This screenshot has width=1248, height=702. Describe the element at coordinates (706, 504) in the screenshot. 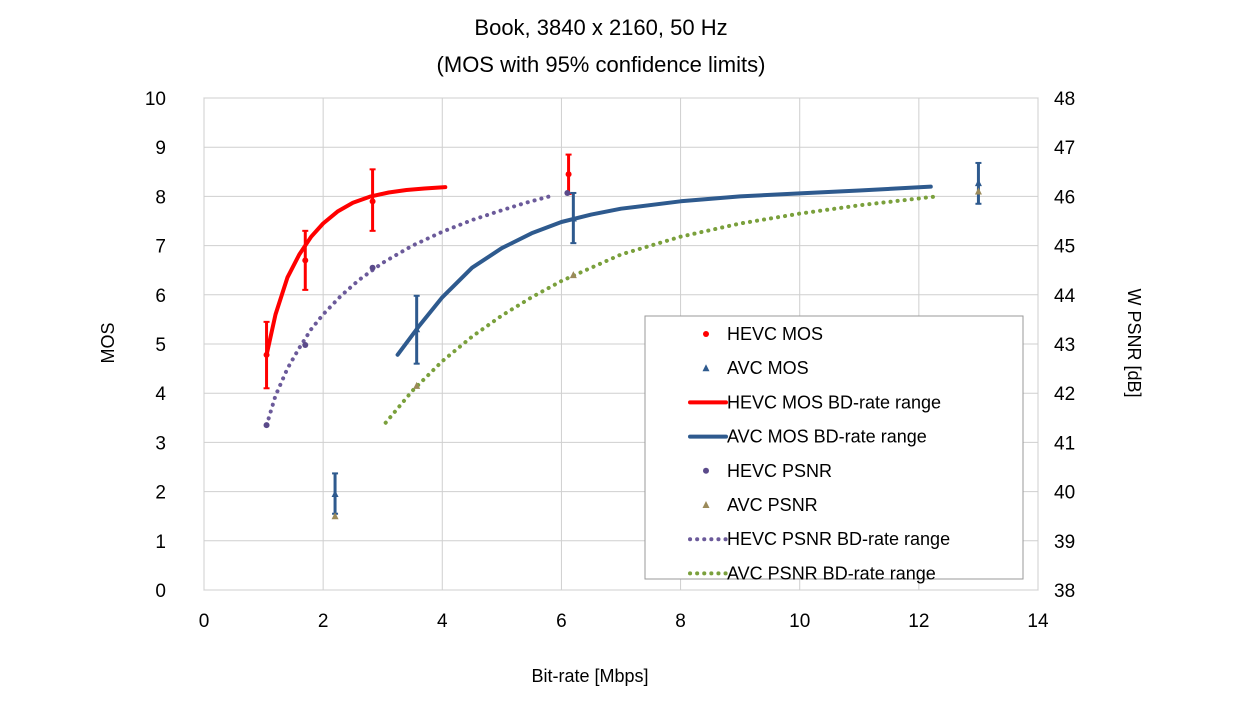

I see `legend-avc-psnr-marker` at that location.